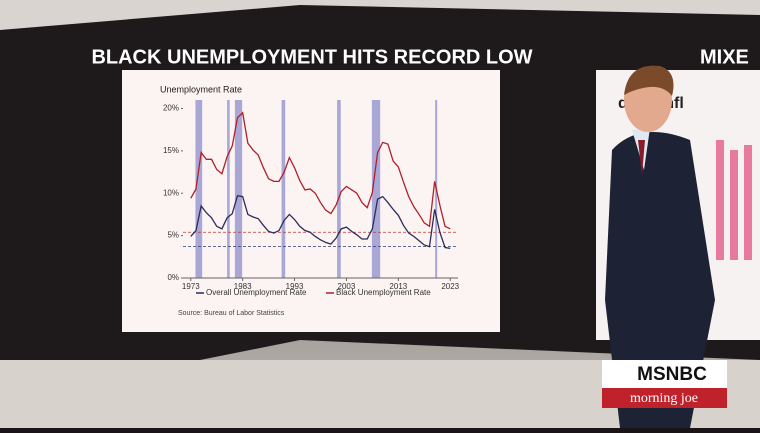 This screenshot has height=433, width=760. What do you see at coordinates (173, 235) in the screenshot?
I see `y-tick-label: 5%` at bounding box center [173, 235].